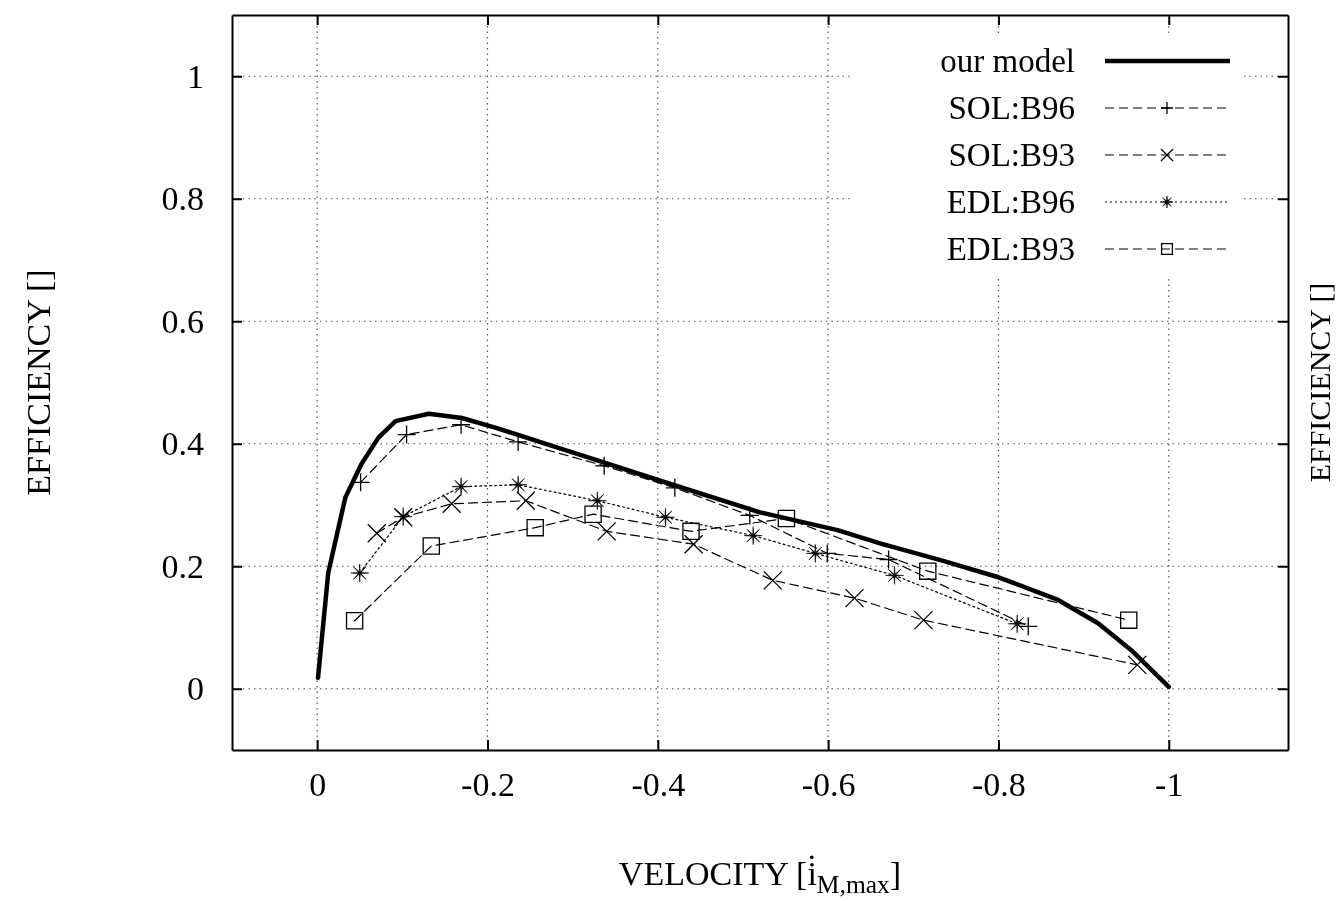  What do you see at coordinates (1011, 108) in the screenshot?
I see `legend-label: SOL:B96` at bounding box center [1011, 108].